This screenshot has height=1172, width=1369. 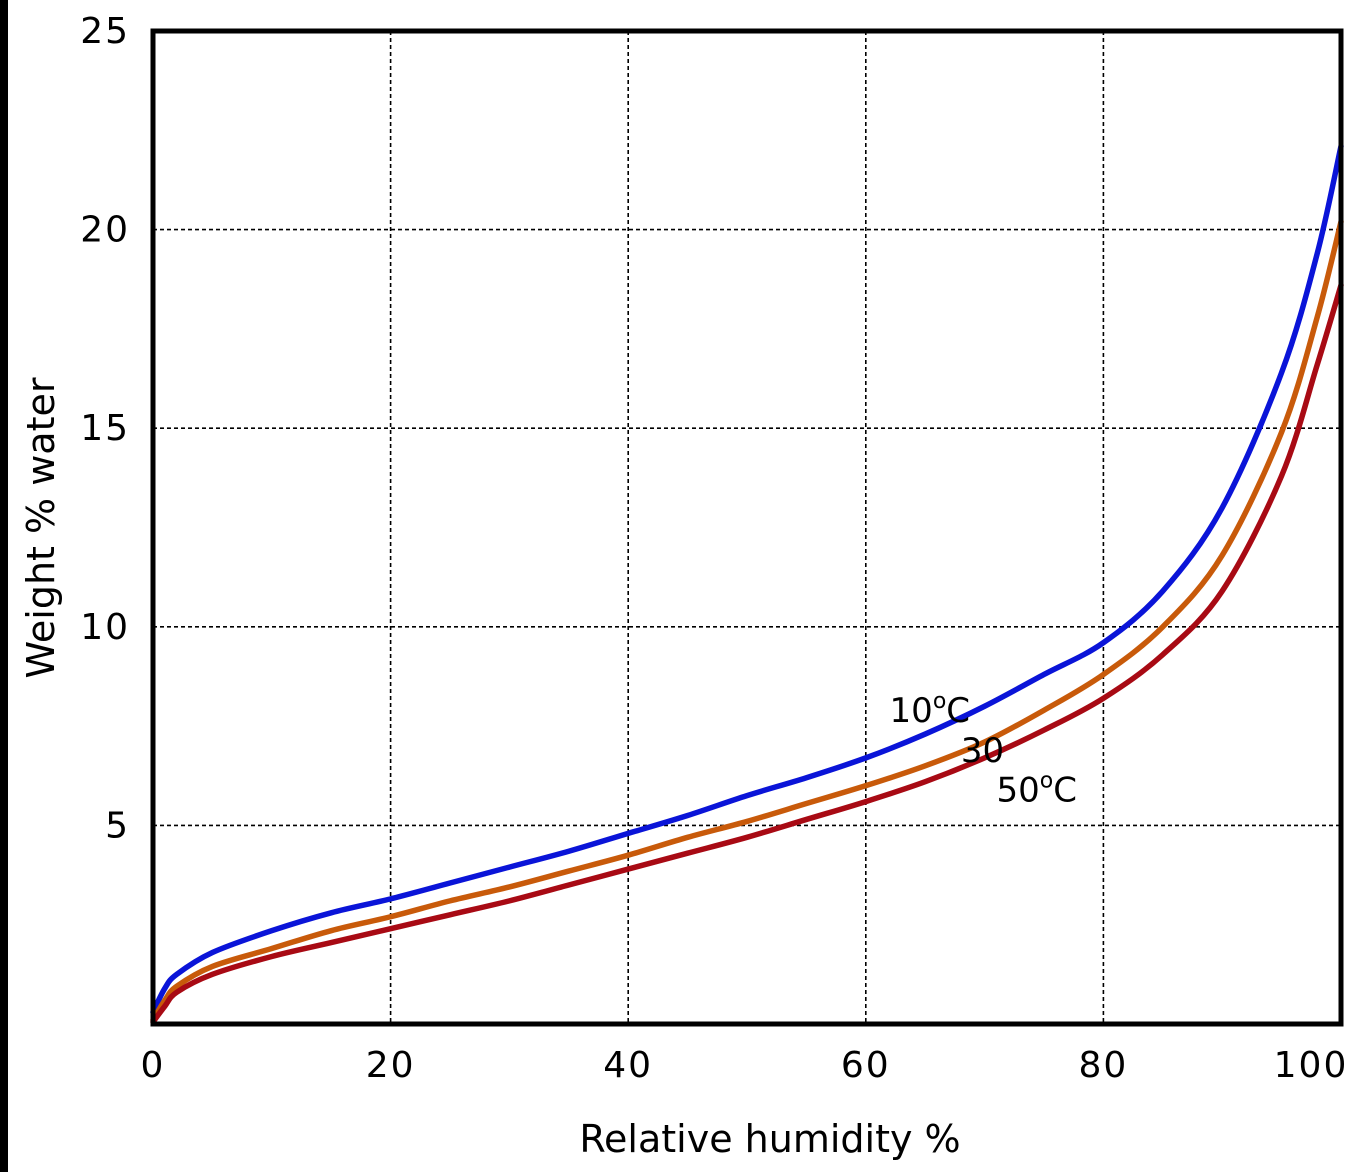 I want to click on y-tick-label: 15, so click(x=105, y=428).